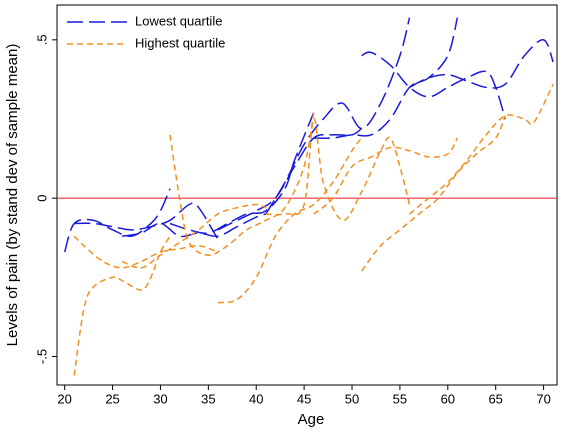 Image resolution: width=567 pixels, height=432 pixels. I want to click on y-tick-label: .5, so click(41, 39).